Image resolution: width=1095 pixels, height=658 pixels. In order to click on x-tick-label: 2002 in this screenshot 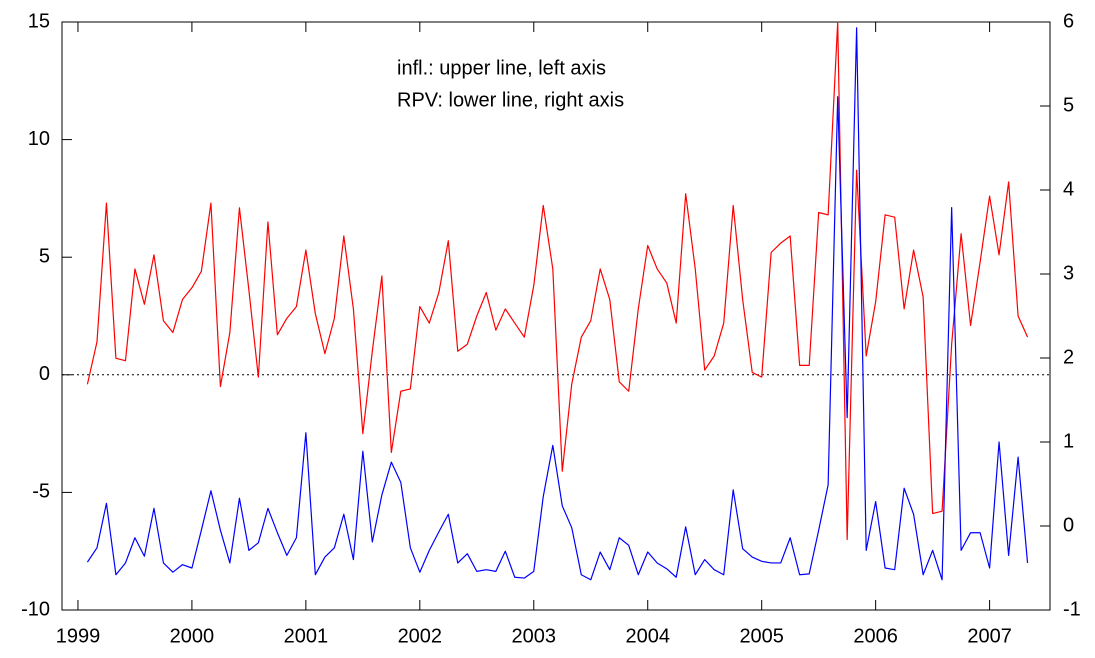, I will do `click(420, 636)`.